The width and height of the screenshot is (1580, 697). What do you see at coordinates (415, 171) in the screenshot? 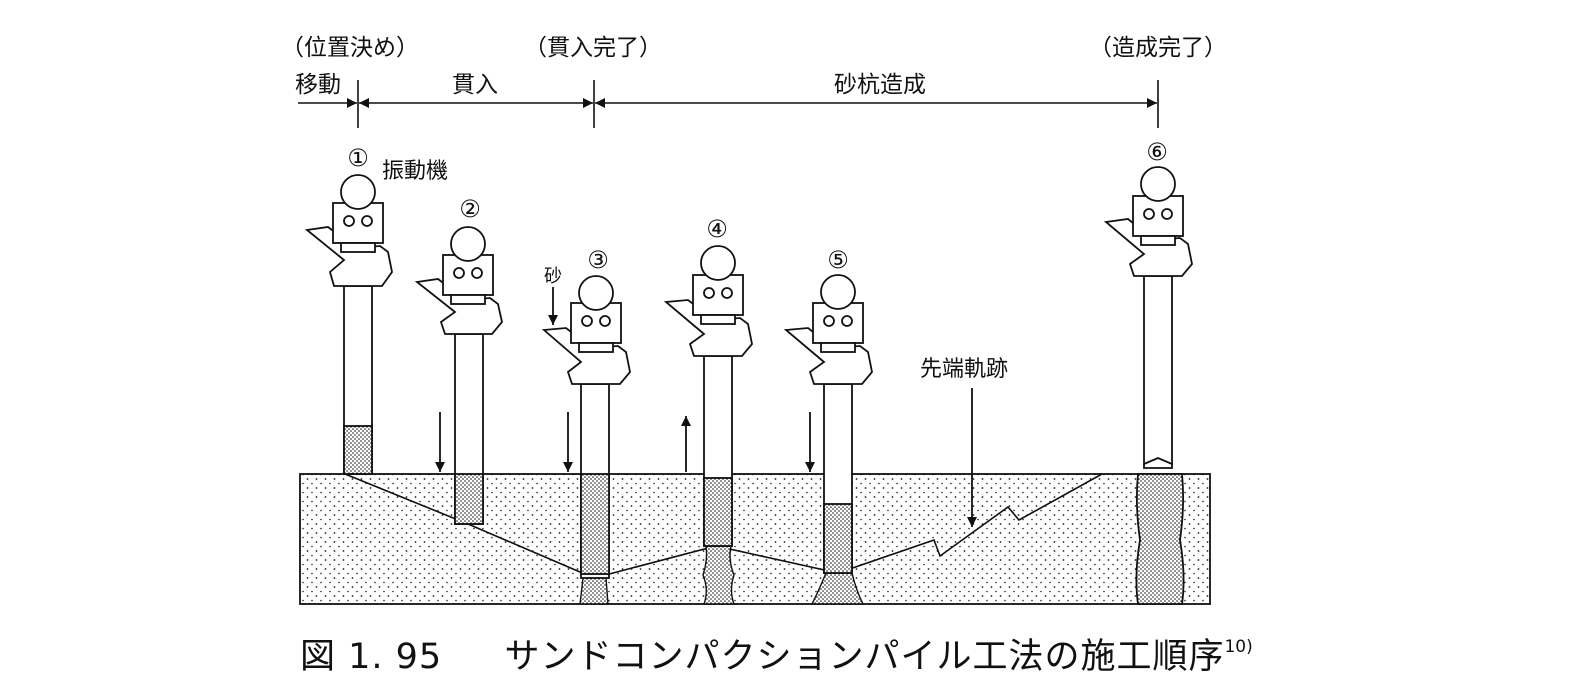
I see `vibrator-label: 振動機` at bounding box center [415, 171].